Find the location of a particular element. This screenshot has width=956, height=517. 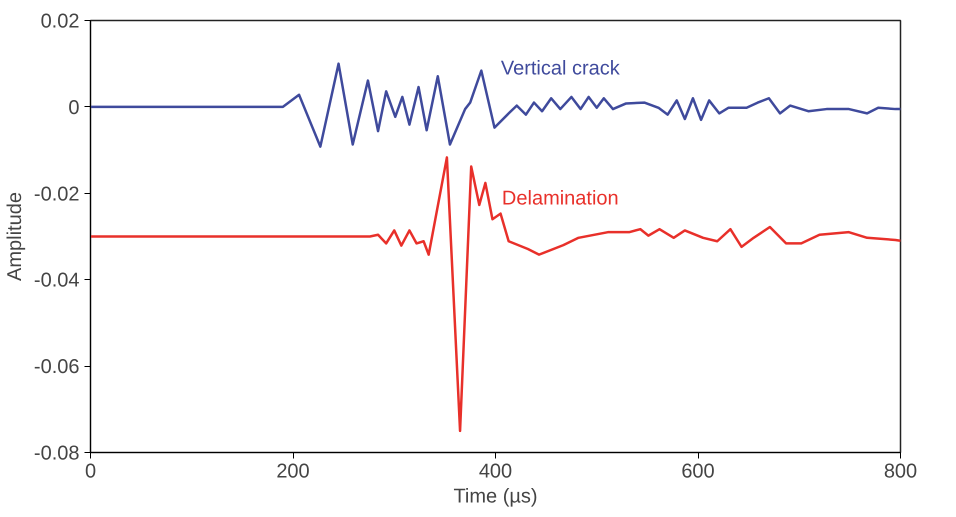

series-label: Delamination is located at coordinates (560, 199).